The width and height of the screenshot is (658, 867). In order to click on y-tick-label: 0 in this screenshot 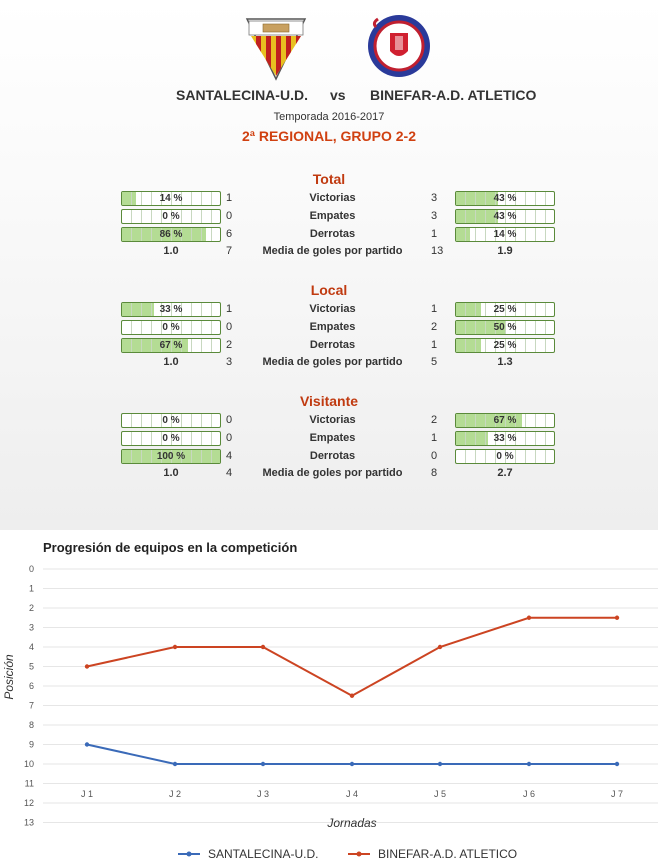, I will do `click(31, 569)`.